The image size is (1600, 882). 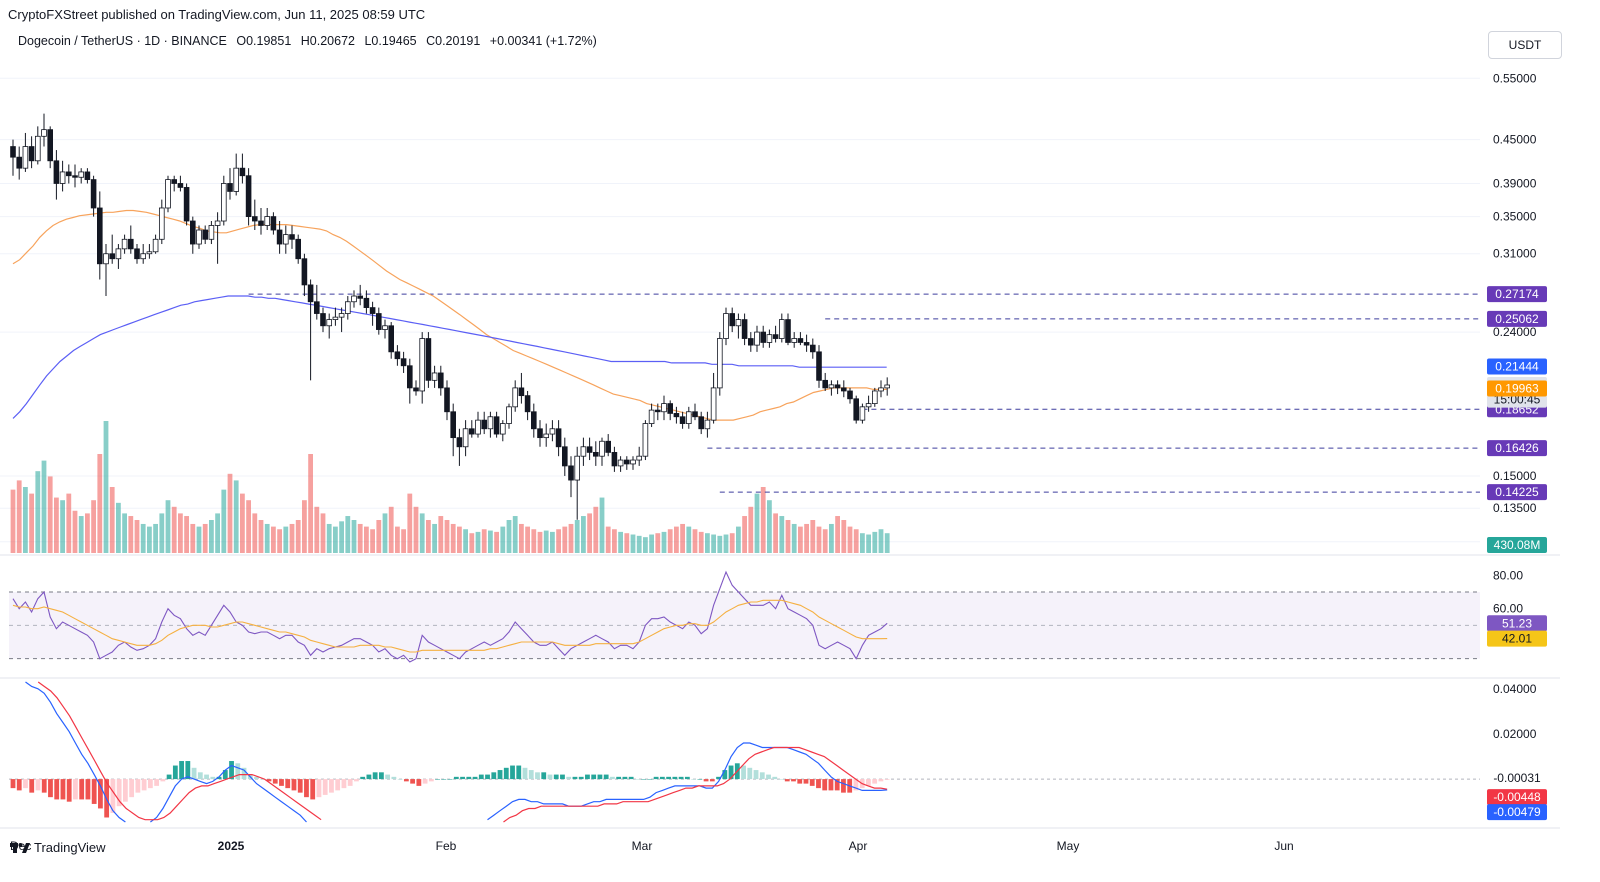 I want to click on legend-high: H0.20672, so click(x=327, y=41).